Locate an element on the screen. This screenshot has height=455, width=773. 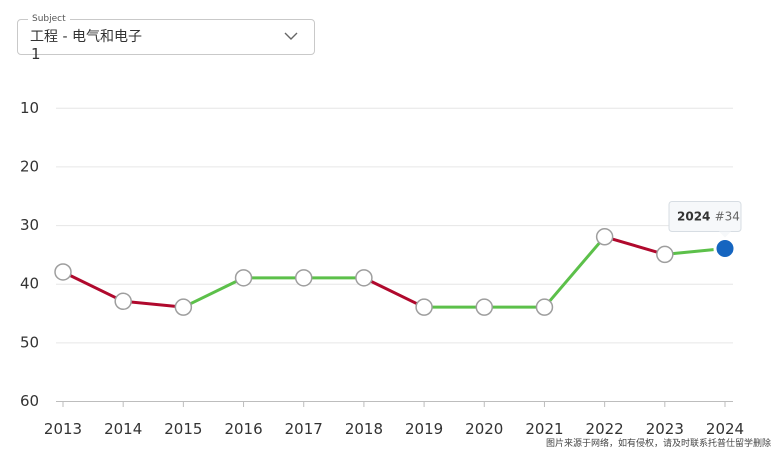
watermark-text: 图片来源于网络，如有侵权，请及时联系托普仕留学删除 is located at coordinates (658, 444).